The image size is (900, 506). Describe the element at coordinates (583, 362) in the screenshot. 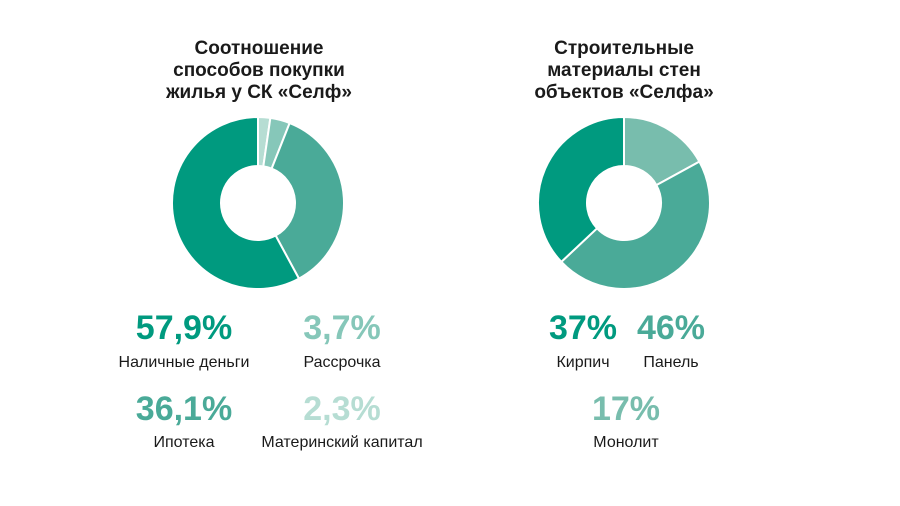

I see `stat-label-brick: Кирпич` at that location.